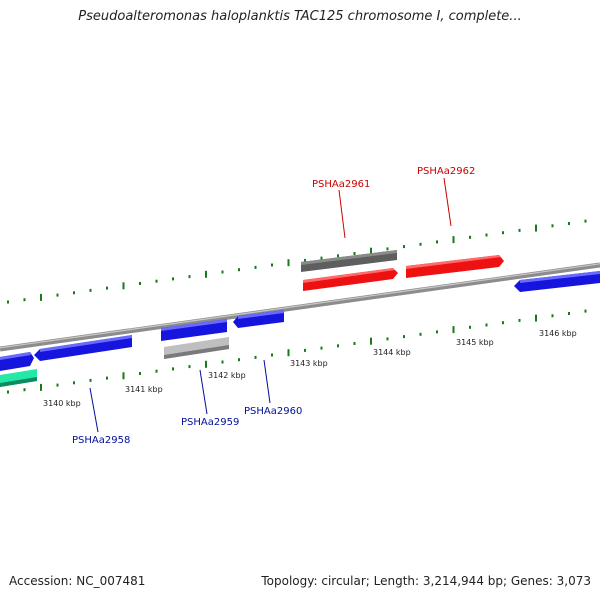 This screenshot has height=600, width=600. What do you see at coordinates (62, 403) in the screenshot?
I see `tick-label-3140: 3140 kbp` at bounding box center [62, 403].